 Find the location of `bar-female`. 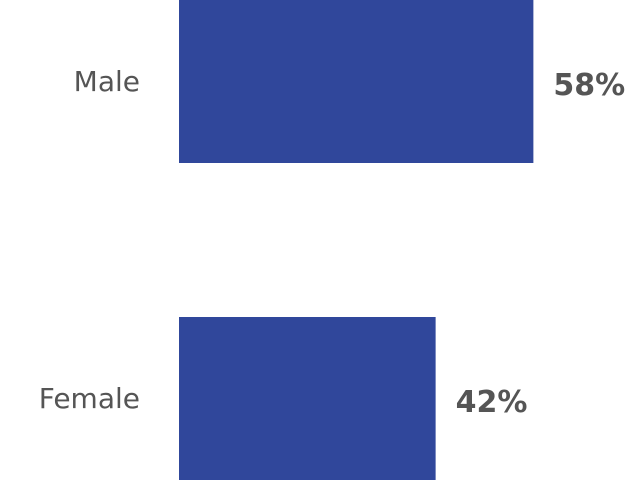

bar-female is located at coordinates (307, 398).